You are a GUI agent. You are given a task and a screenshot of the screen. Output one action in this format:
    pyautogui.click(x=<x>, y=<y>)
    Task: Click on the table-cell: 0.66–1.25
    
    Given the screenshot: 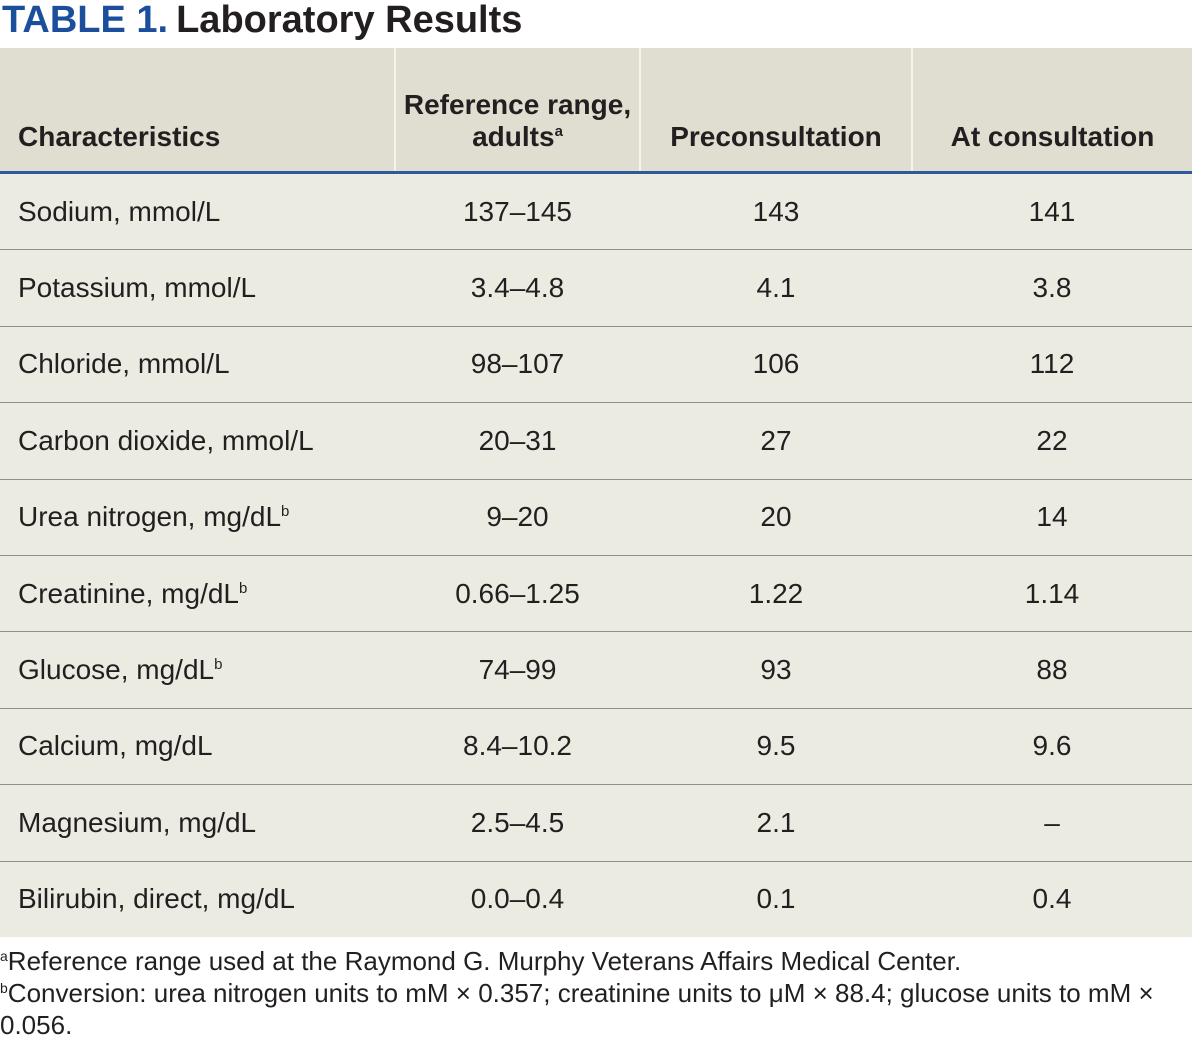 What is the action you would take?
    pyautogui.click(x=517, y=593)
    